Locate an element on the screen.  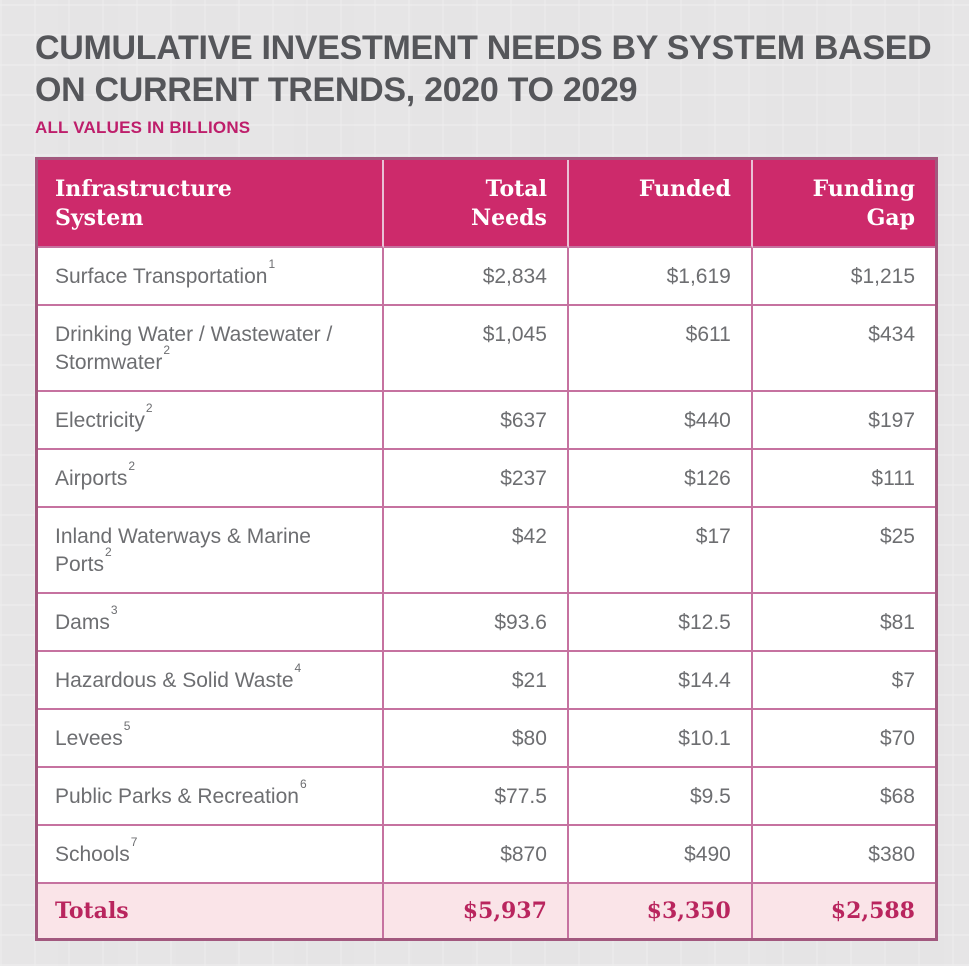
funded-cell: $440 is located at coordinates (660, 421).